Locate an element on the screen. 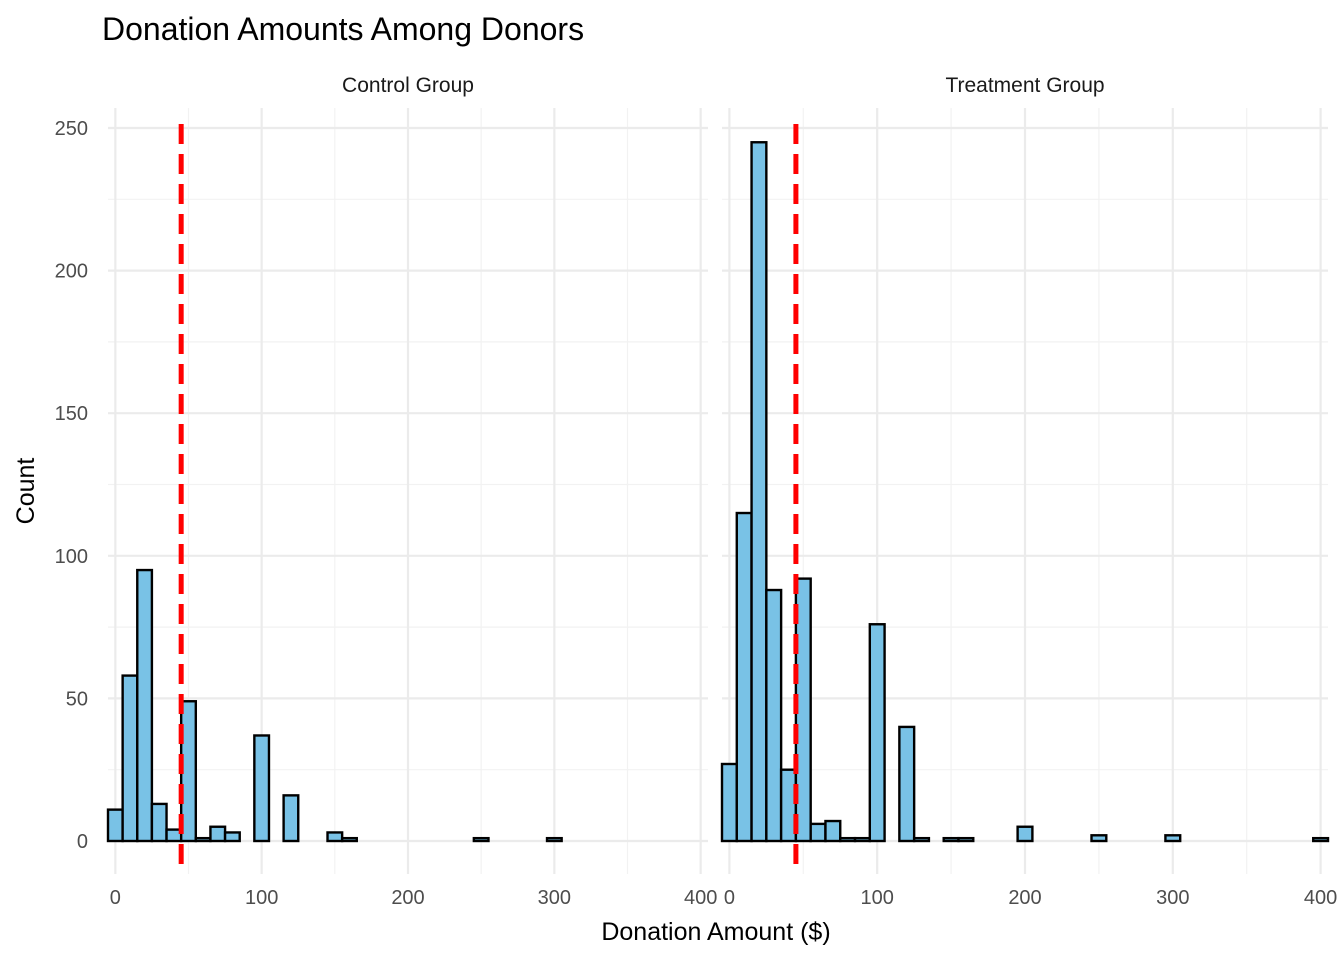 Image resolution: width=1344 pixels, height=960 pixels. x-axis-title: Donation Amount ($) is located at coordinates (715, 932).